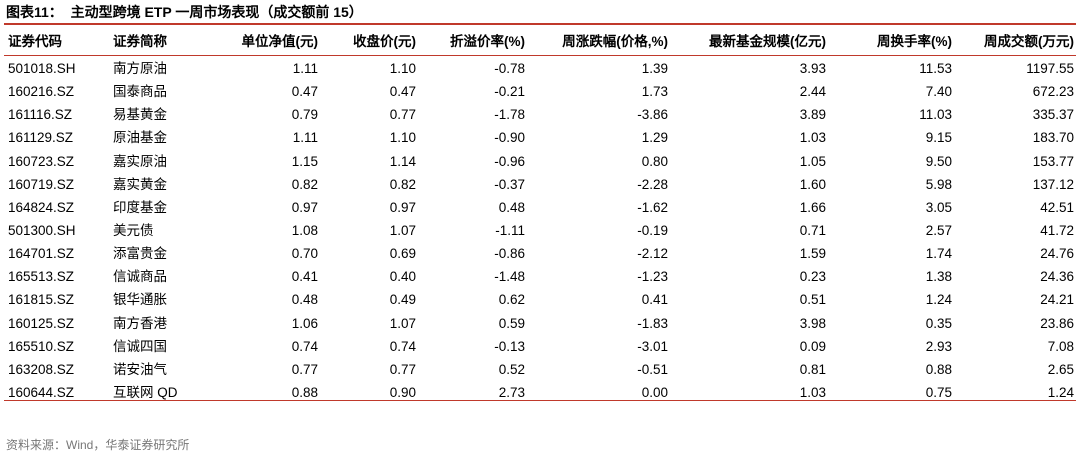 Image resolution: width=1080 pixels, height=455 pixels. I want to click on table-cell: -1.23, so click(652, 277).